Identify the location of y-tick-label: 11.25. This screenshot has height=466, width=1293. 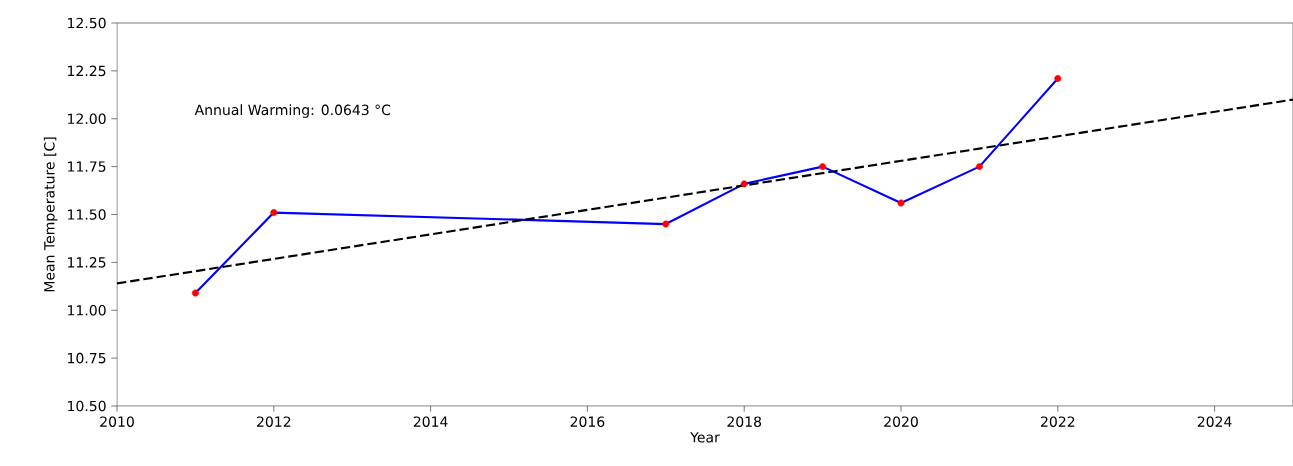
(87, 262).